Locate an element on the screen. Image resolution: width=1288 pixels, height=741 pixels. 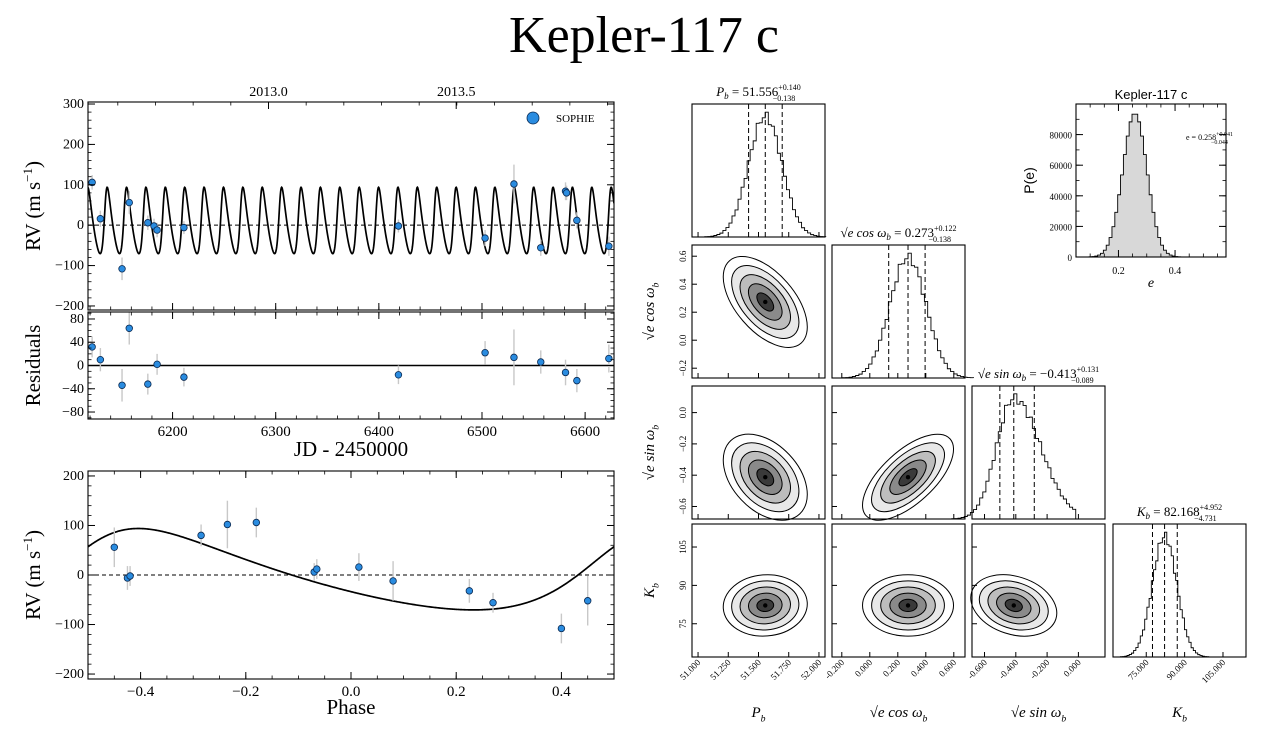
corner-x-axis-label: Kb is located at coordinates (1179, 715).